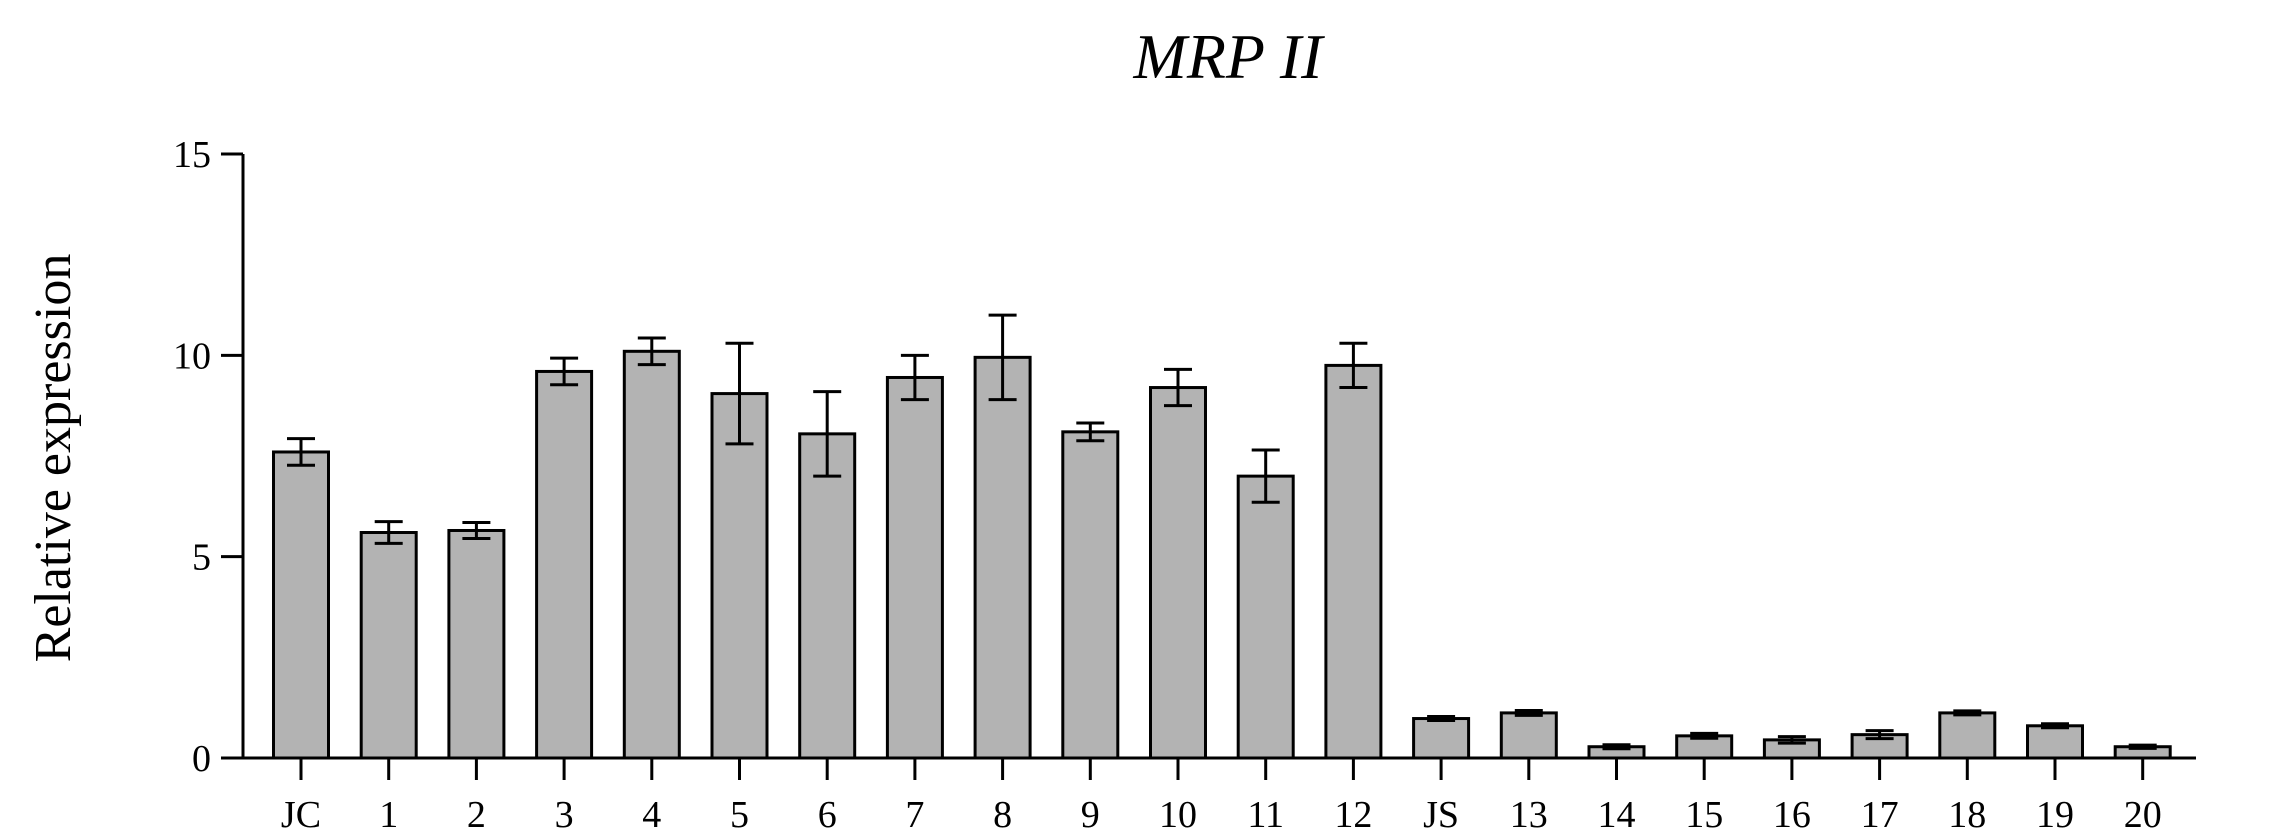  What do you see at coordinates (1002, 815) in the screenshot?
I see `x-tick-label-8: 8` at bounding box center [1002, 815].